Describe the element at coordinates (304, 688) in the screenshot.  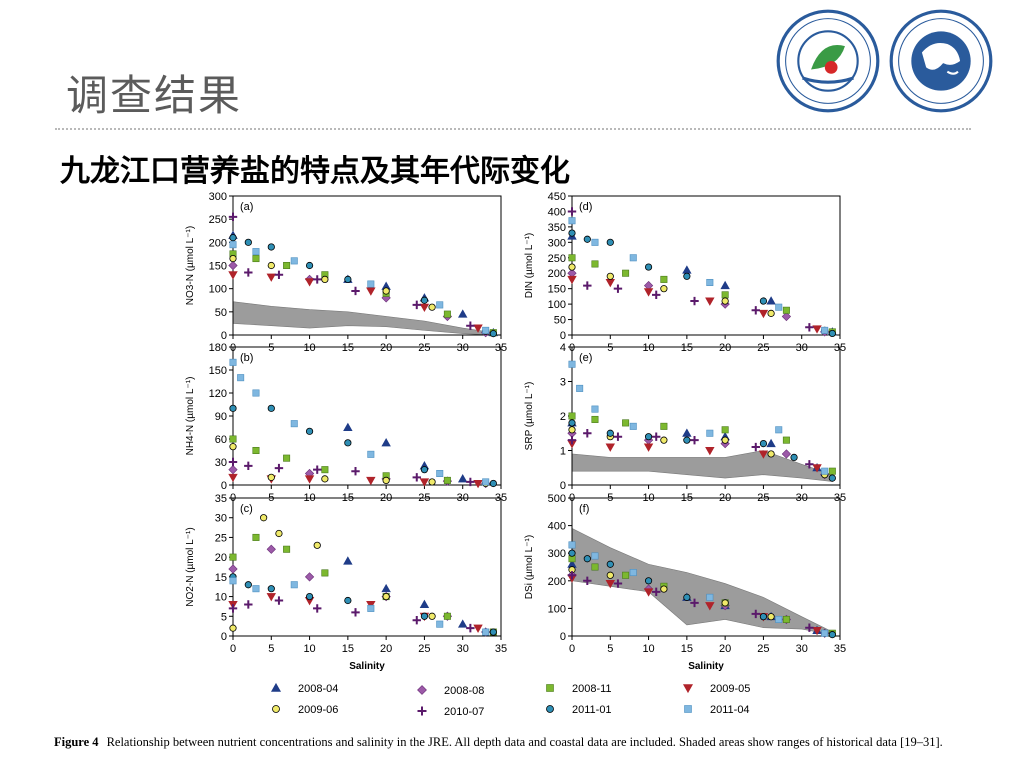
I see `legend-item-2008-04: 2008-04` at that location.